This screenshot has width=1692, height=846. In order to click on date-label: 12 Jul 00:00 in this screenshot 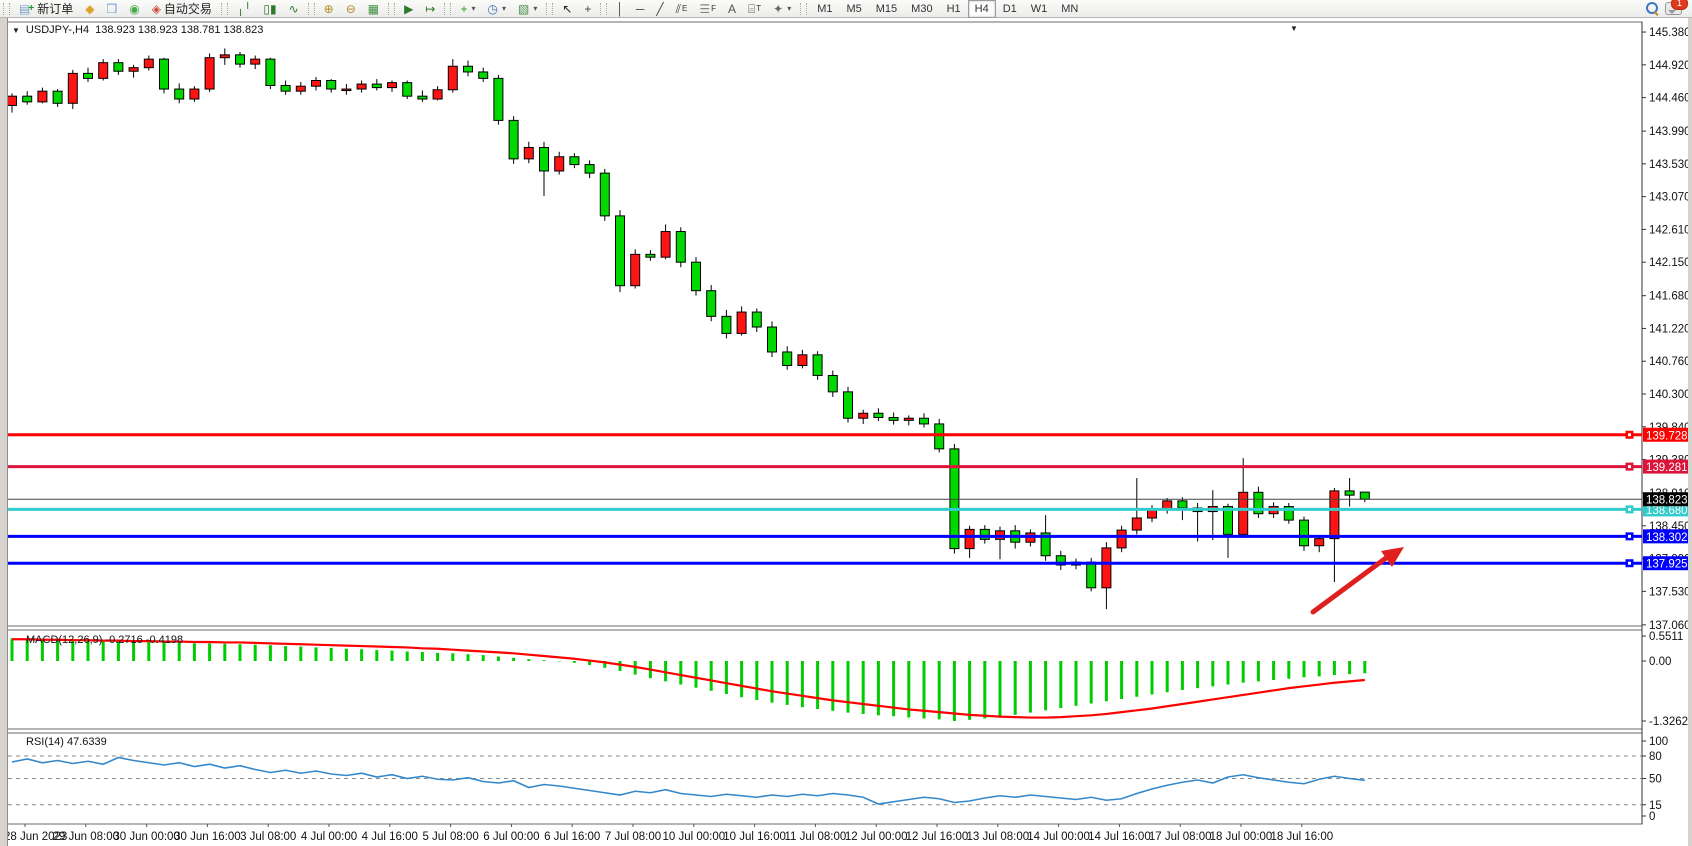, I will do `click(876, 837)`.